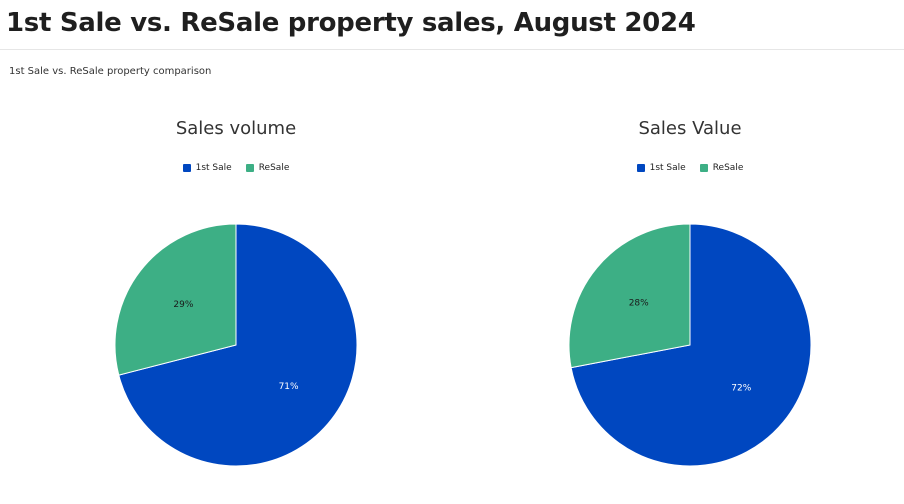 The height and width of the screenshot is (504, 904). Describe the element at coordinates (183, 305) in the screenshot. I see `slice-value-label: 29%` at that location.